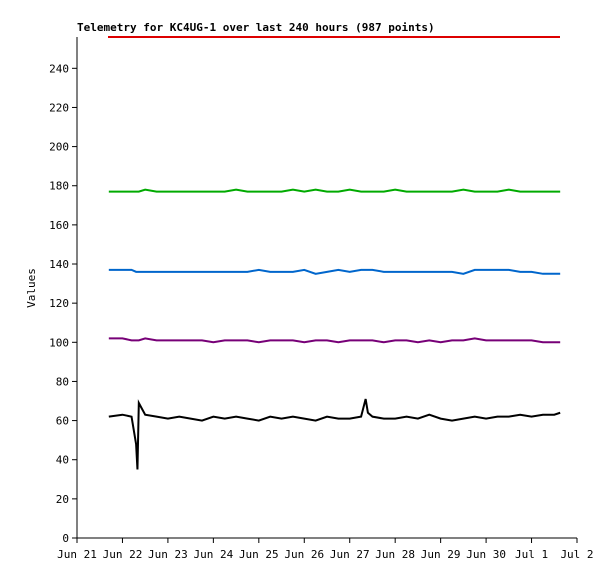 The width and height of the screenshot is (615, 579). I want to click on x-tick-label: Jun 25, so click(259, 554).